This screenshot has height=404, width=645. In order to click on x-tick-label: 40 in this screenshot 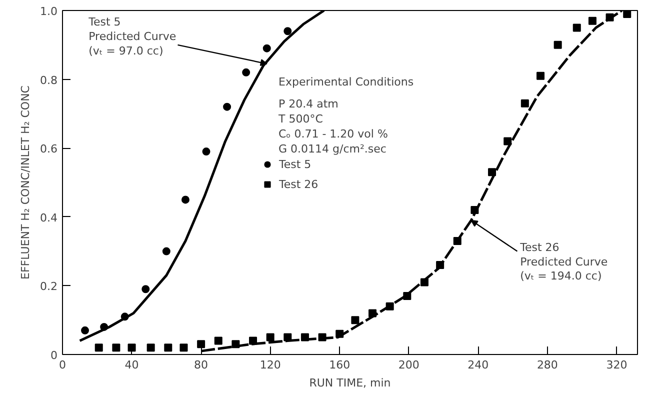, I will do `click(131, 365)`.